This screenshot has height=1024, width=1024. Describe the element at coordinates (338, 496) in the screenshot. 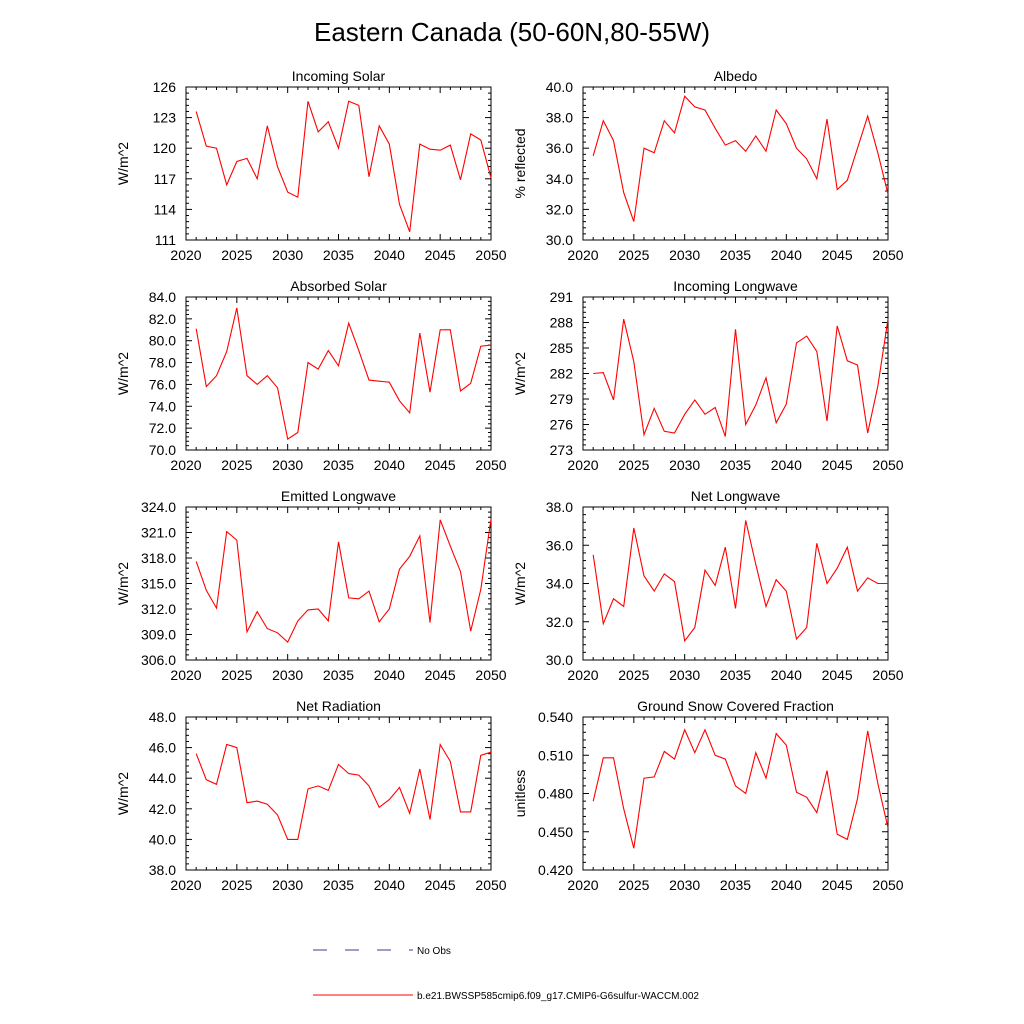

I see `panel-title: Emitted Longwave` at that location.